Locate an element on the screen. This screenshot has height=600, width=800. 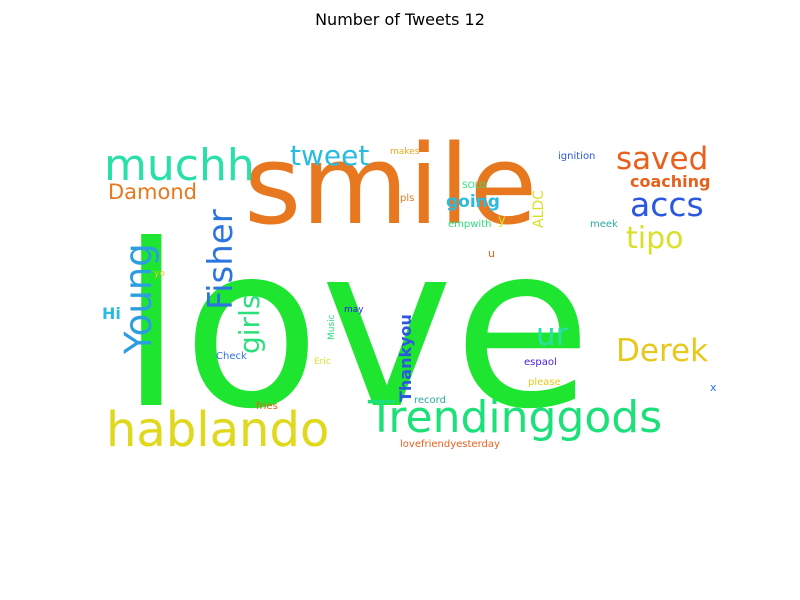
word-young: Young is located at coordinates (138, 298).